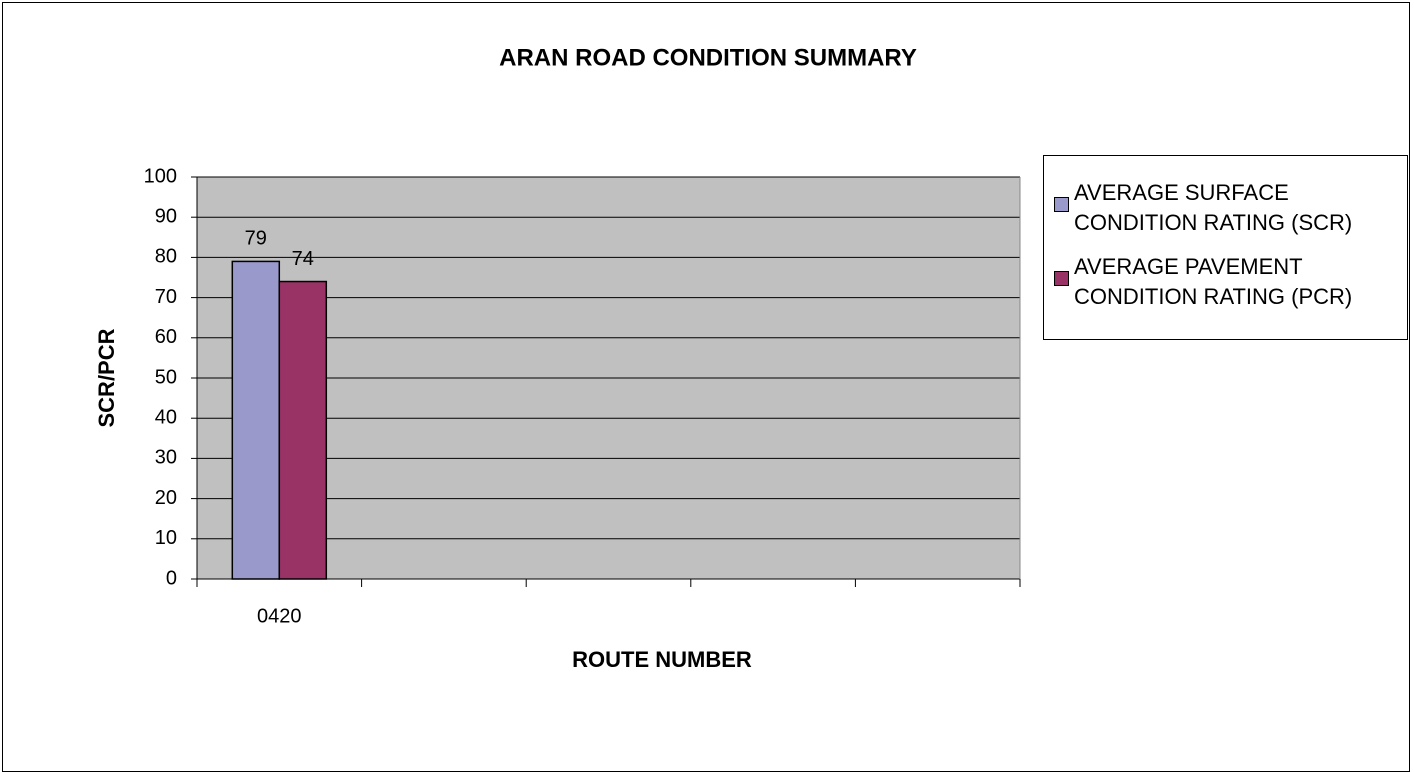 This screenshot has width=1414, height=772. I want to click on y-tick-label: 100, so click(160, 176).